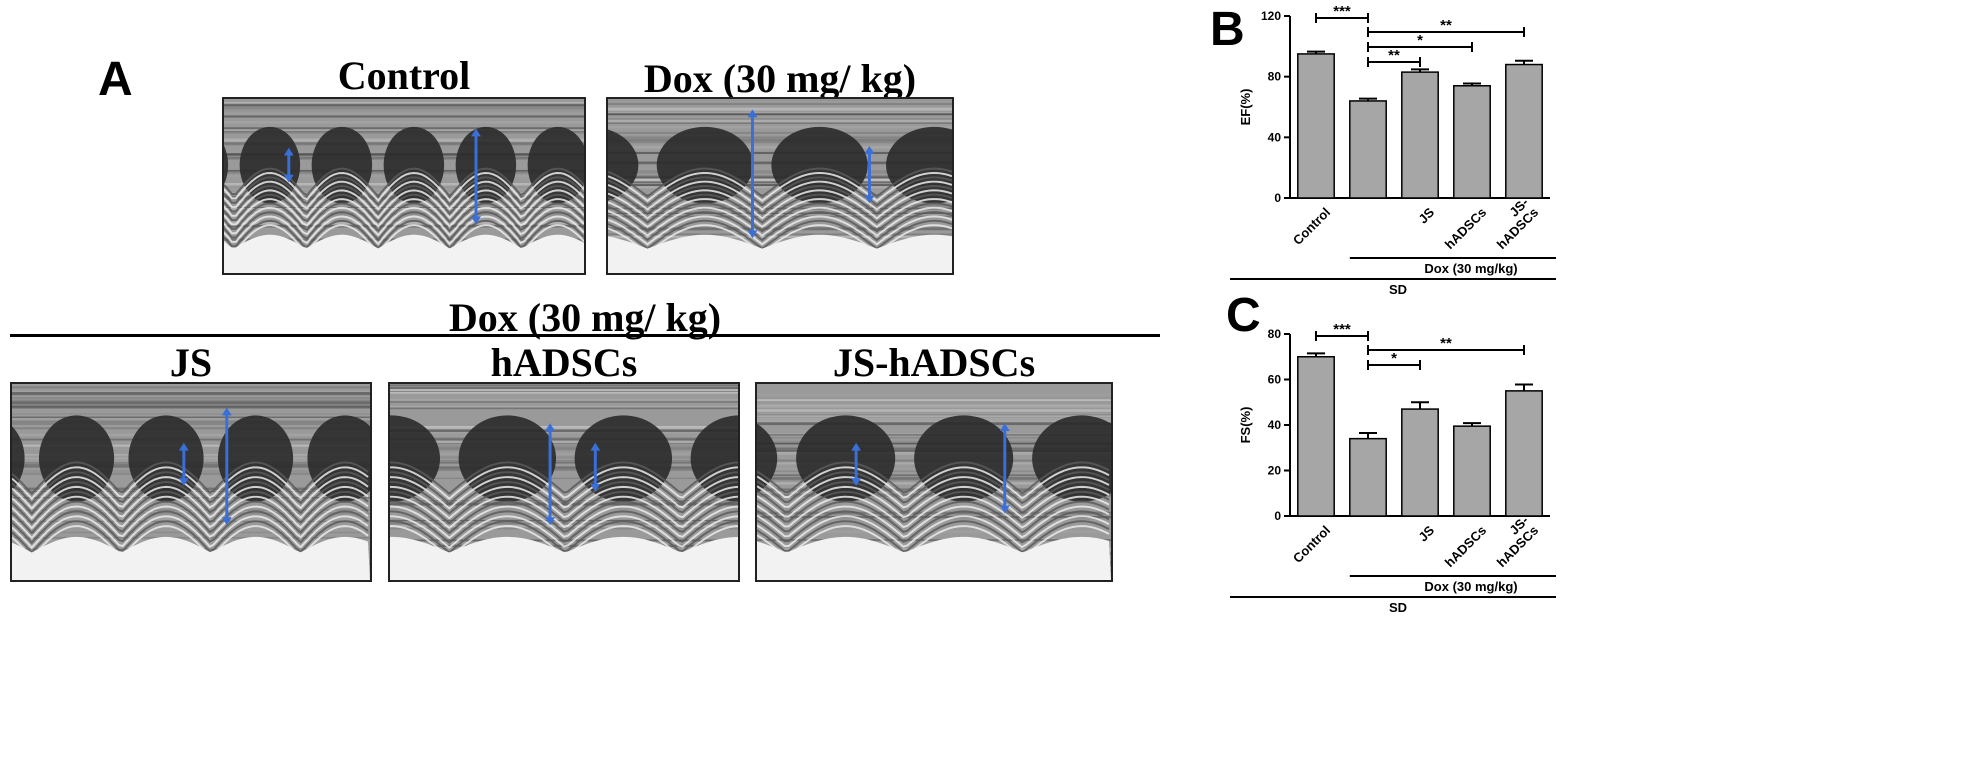 Image resolution: width=1965 pixels, height=781 pixels. I want to click on y-axis-label: FS(%), so click(1245, 425).